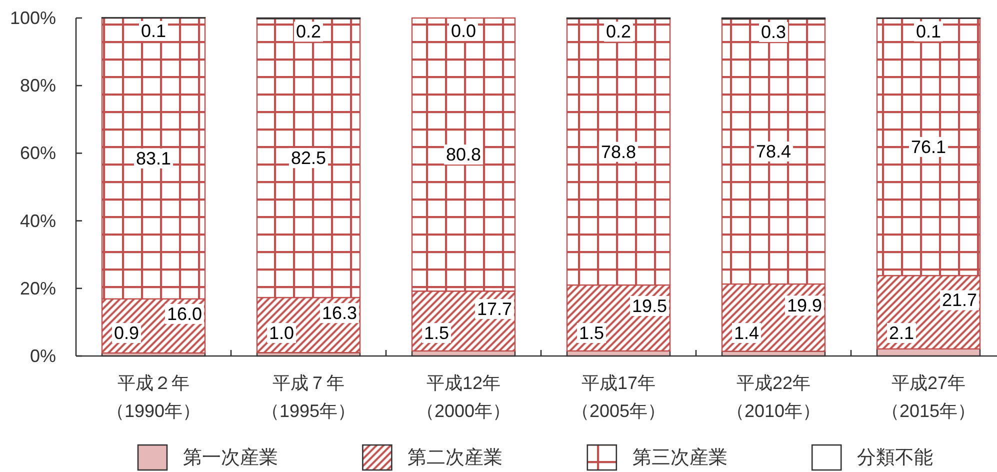 This screenshot has width=997, height=472. What do you see at coordinates (281, 333) in the screenshot?
I see `data-label: 1.0` at bounding box center [281, 333].